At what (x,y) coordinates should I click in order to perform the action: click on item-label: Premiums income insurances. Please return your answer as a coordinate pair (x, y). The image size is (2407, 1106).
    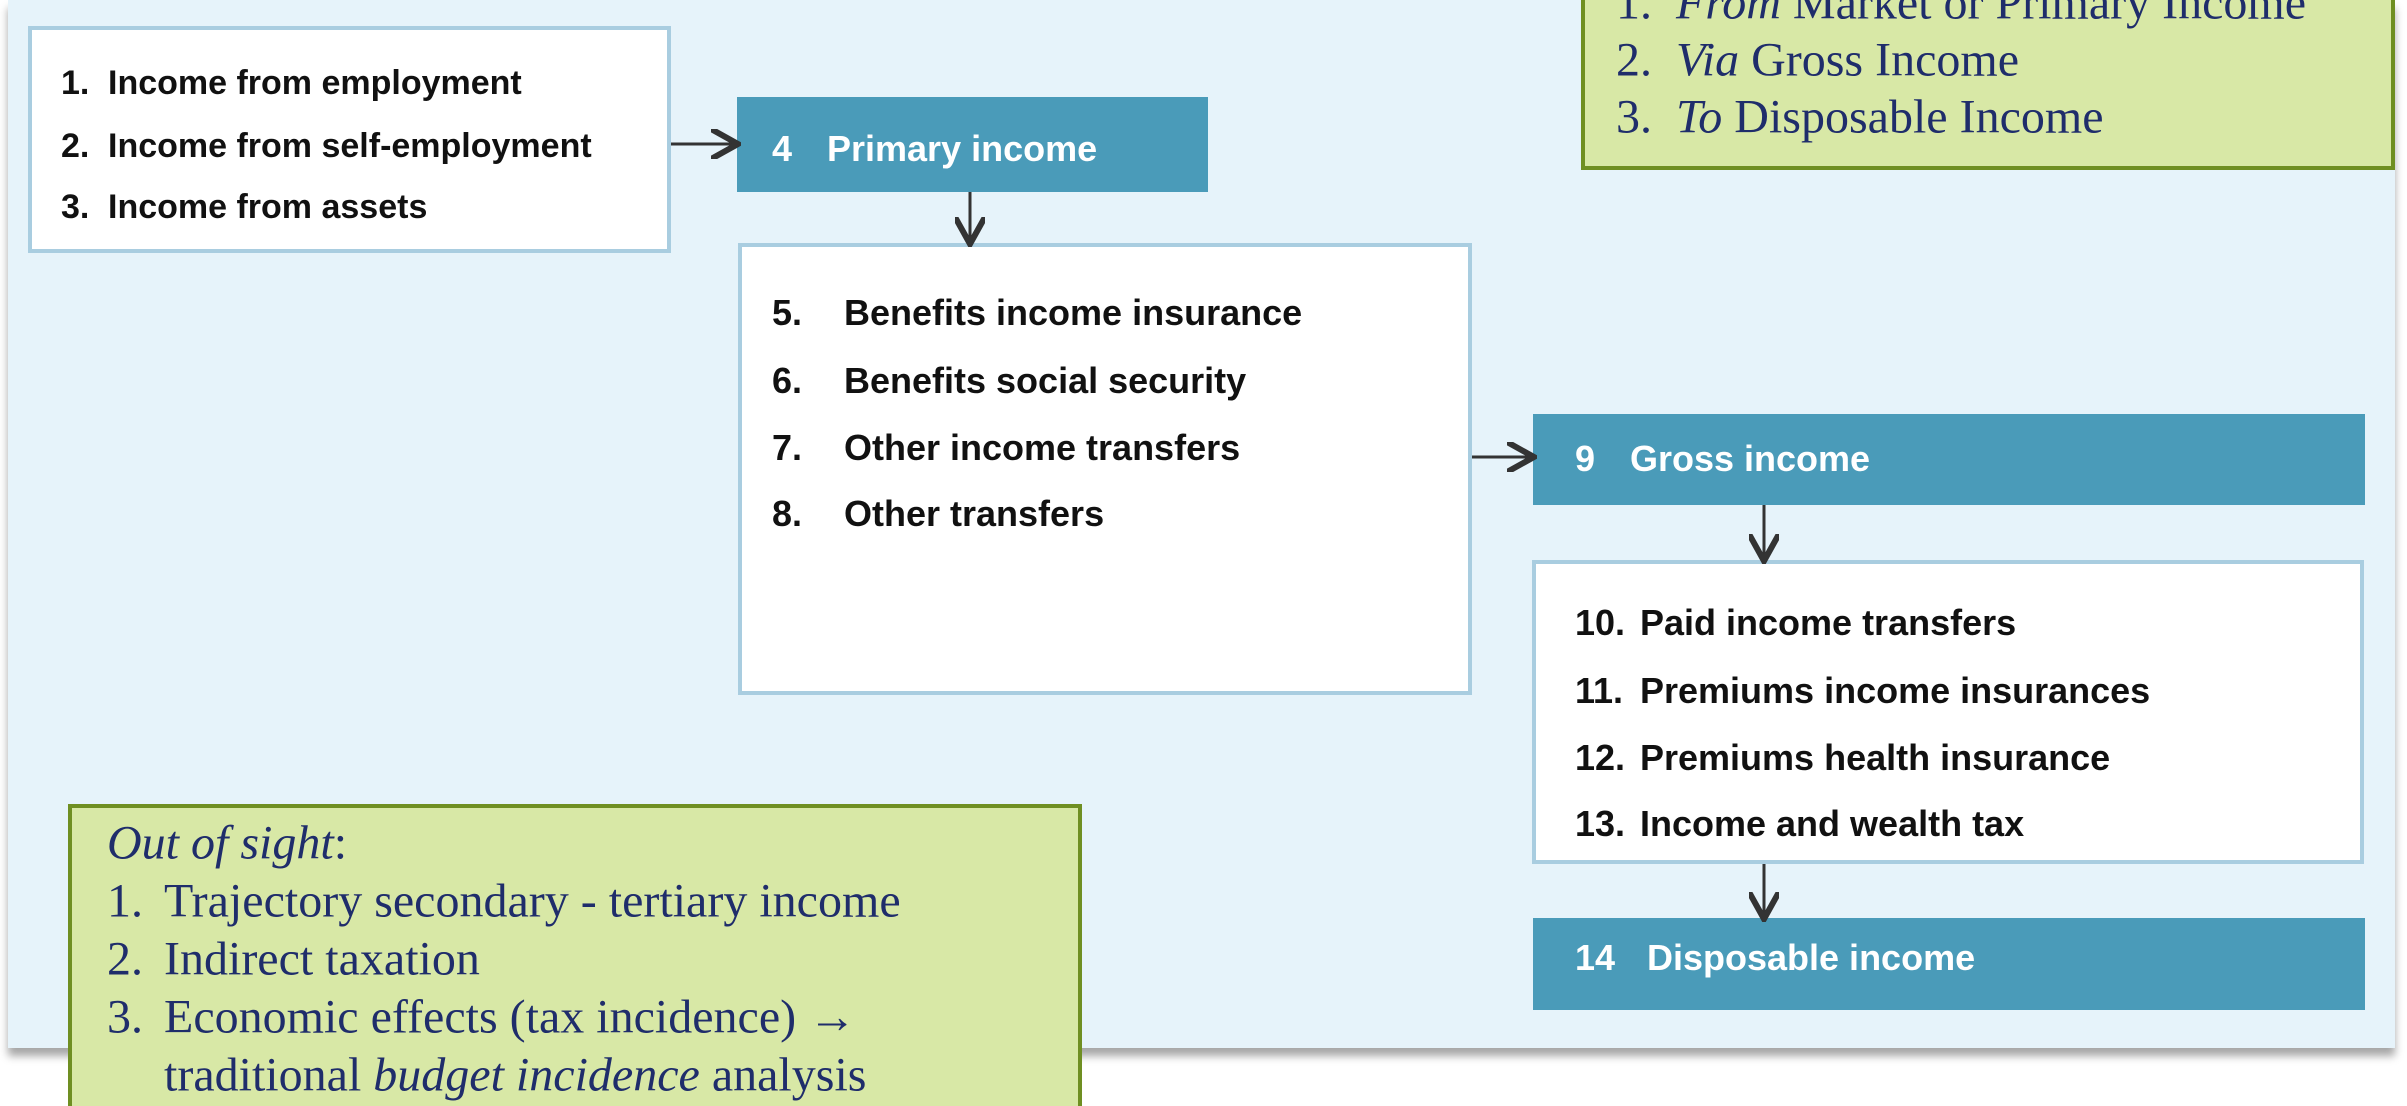
    Looking at the image, I should click on (1895, 690).